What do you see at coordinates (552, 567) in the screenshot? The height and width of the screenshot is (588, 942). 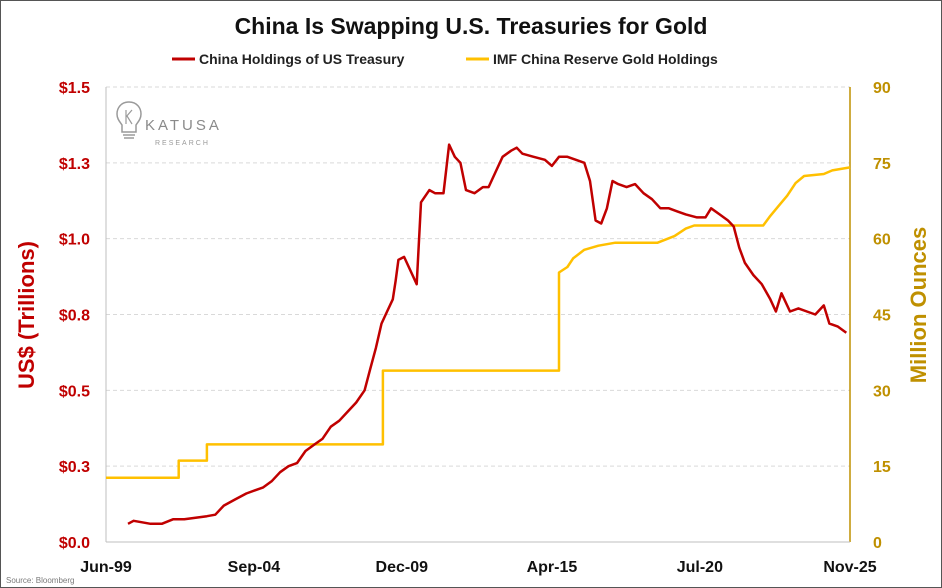 I see `x-tick-label: Apr-15` at bounding box center [552, 567].